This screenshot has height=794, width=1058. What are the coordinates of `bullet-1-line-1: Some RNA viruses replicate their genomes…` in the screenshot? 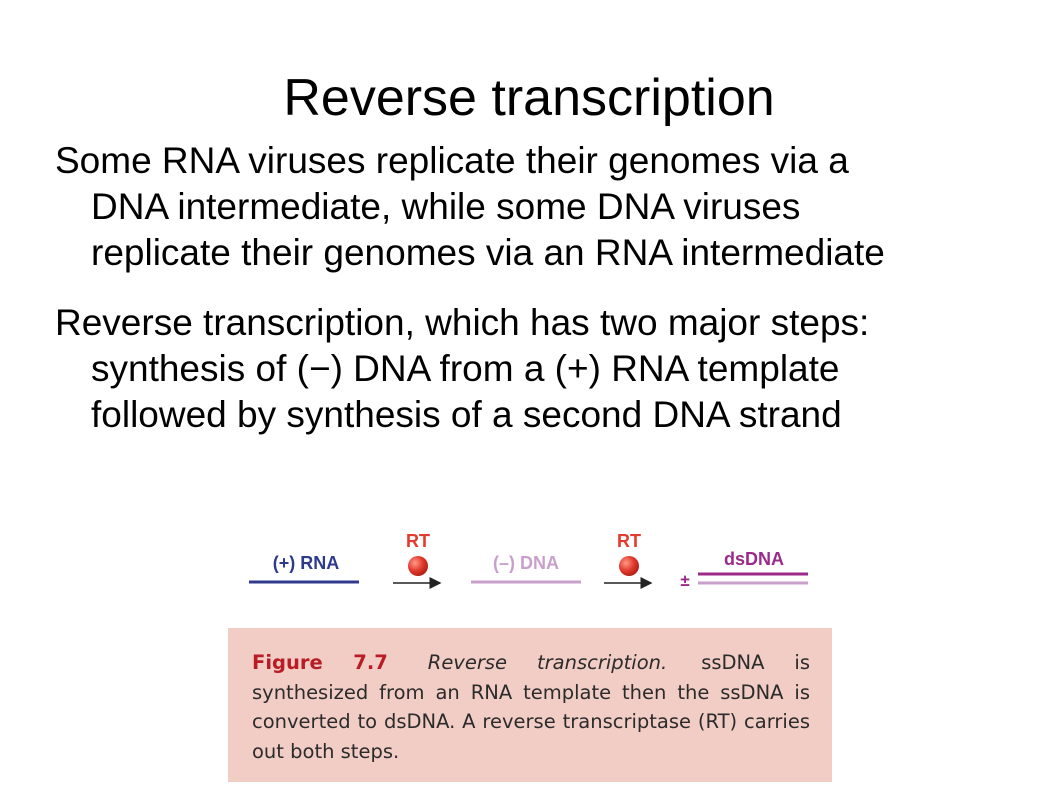 It's located at (452, 160).